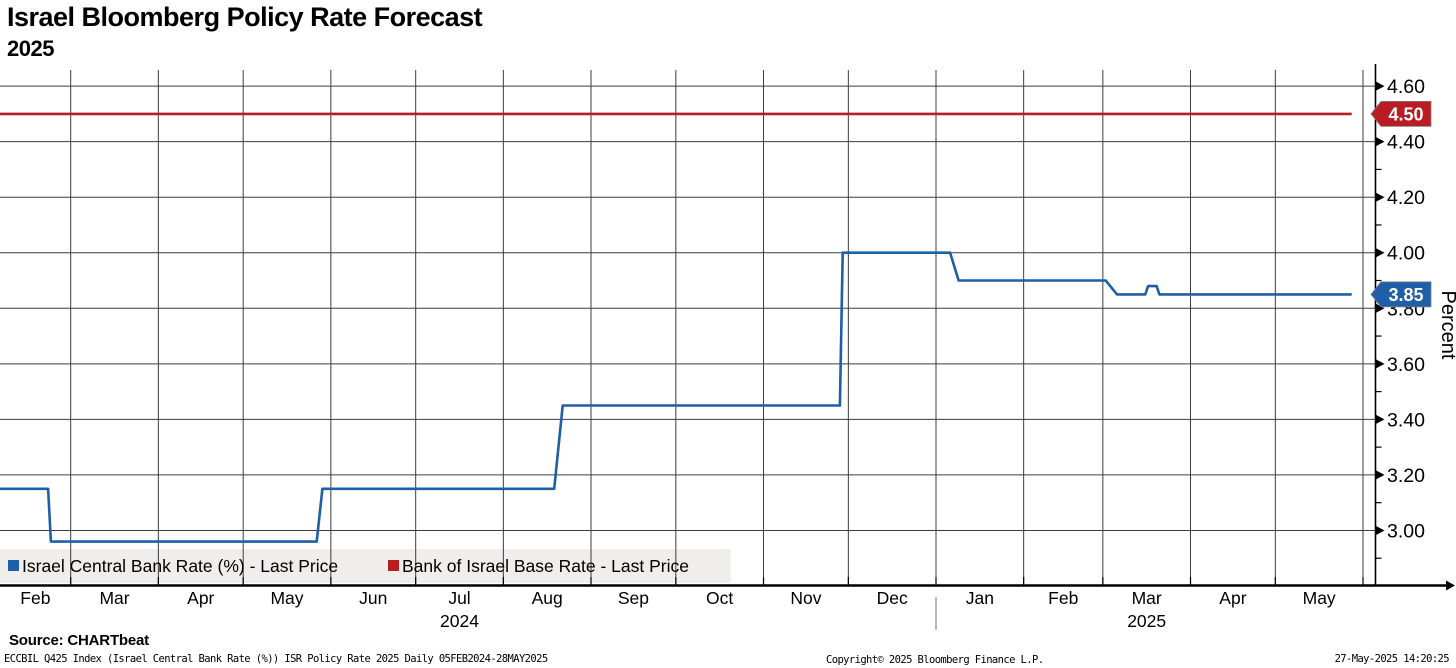  I want to click on y-tick-label: 4.00, so click(1406, 254).